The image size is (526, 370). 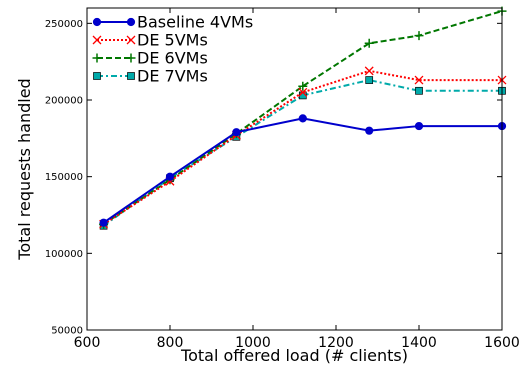 I want to click on y-tick-label: 150000, so click(x=64, y=177).